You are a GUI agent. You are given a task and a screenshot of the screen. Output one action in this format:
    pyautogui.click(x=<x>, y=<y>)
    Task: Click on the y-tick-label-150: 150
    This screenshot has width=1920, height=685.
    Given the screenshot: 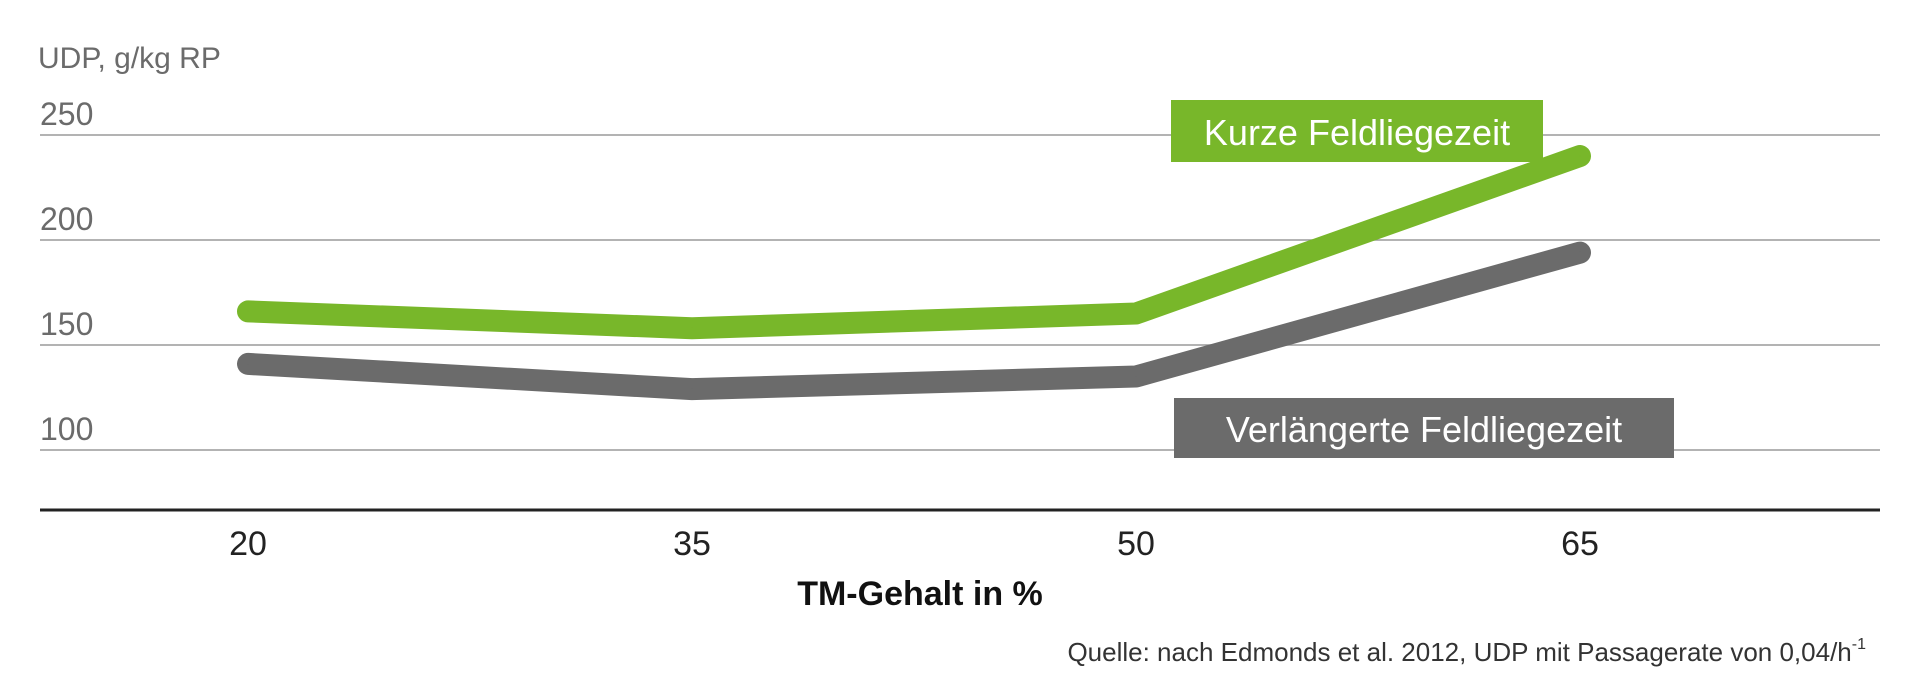 What is the action you would take?
    pyautogui.click(x=66, y=324)
    